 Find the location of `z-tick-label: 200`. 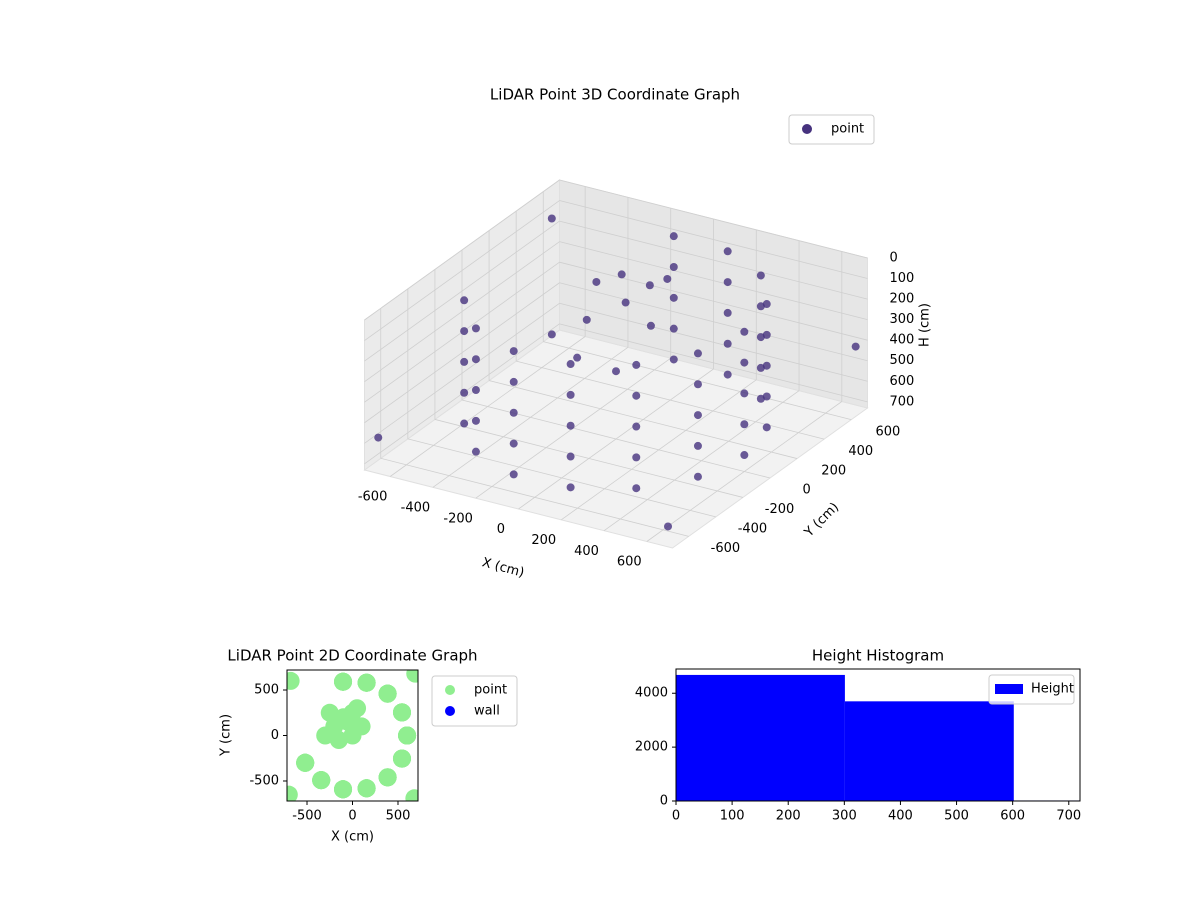

z-tick-label: 200 is located at coordinates (902, 299).